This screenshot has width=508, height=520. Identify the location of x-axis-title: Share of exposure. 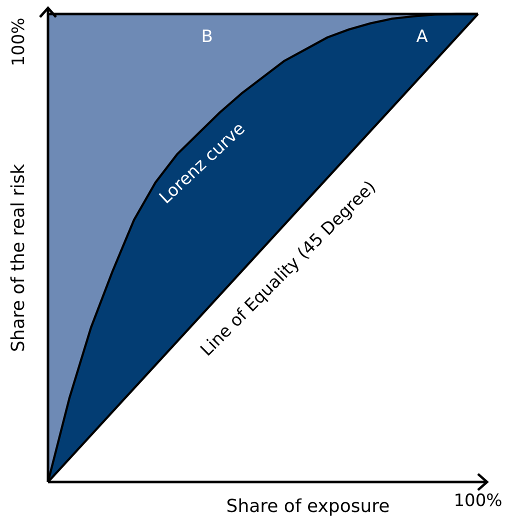
(308, 506).